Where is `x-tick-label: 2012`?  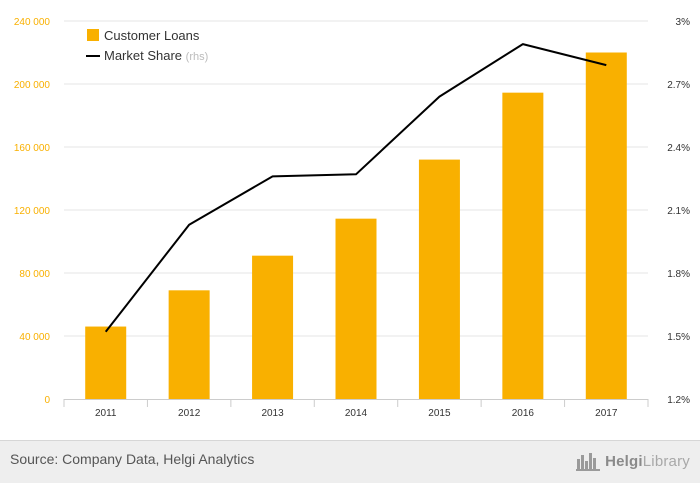
x-tick-label: 2012 is located at coordinates (189, 413).